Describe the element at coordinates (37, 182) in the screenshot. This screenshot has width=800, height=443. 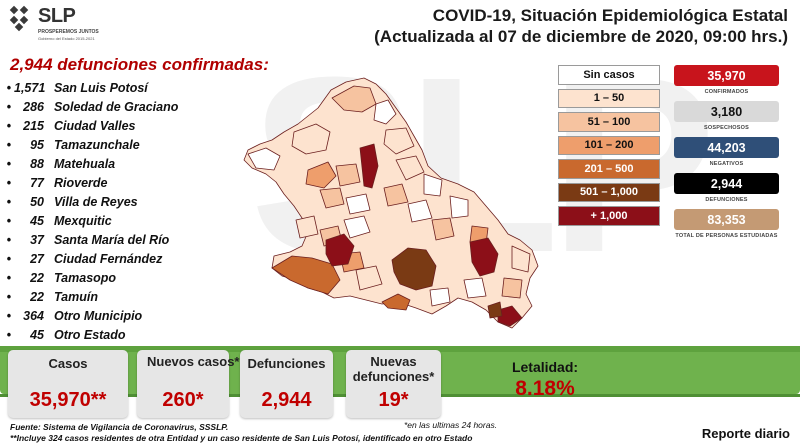
I see `municipality-deaths: 77` at that location.